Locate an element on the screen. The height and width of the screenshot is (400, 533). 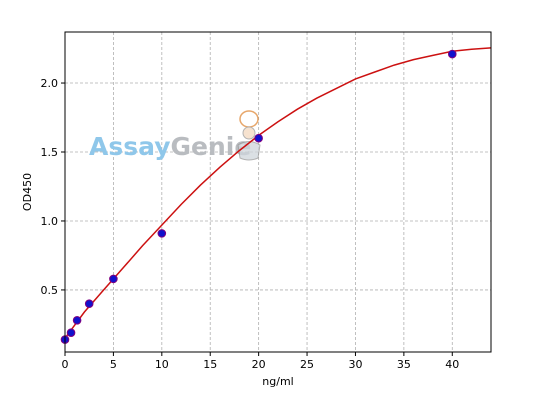
genie-mascot-icon is located at coordinates (249, 135).